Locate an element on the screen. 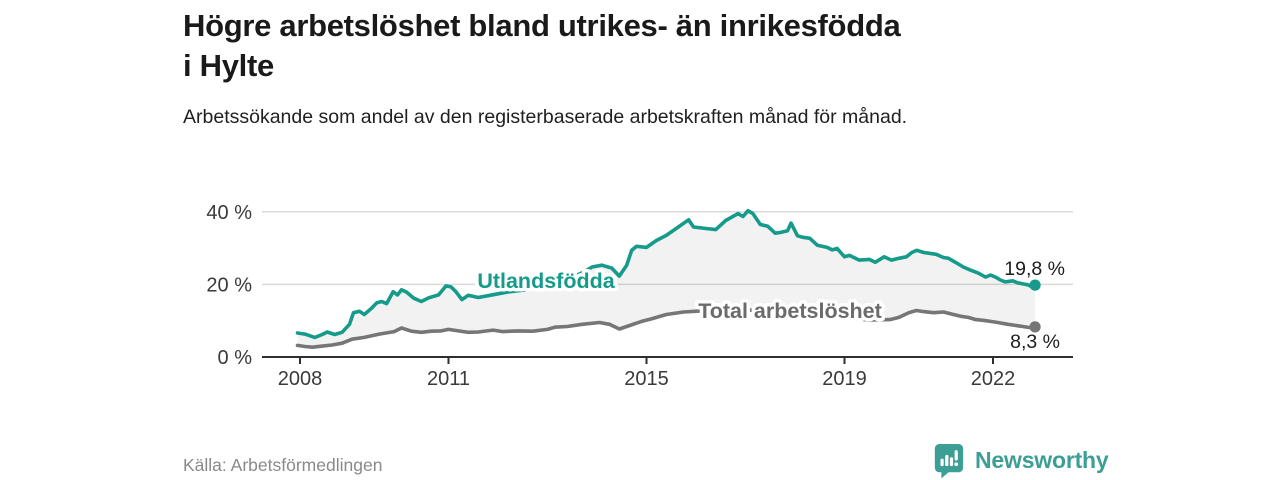  brand-logo: Newsworthy is located at coordinates (1020, 460).